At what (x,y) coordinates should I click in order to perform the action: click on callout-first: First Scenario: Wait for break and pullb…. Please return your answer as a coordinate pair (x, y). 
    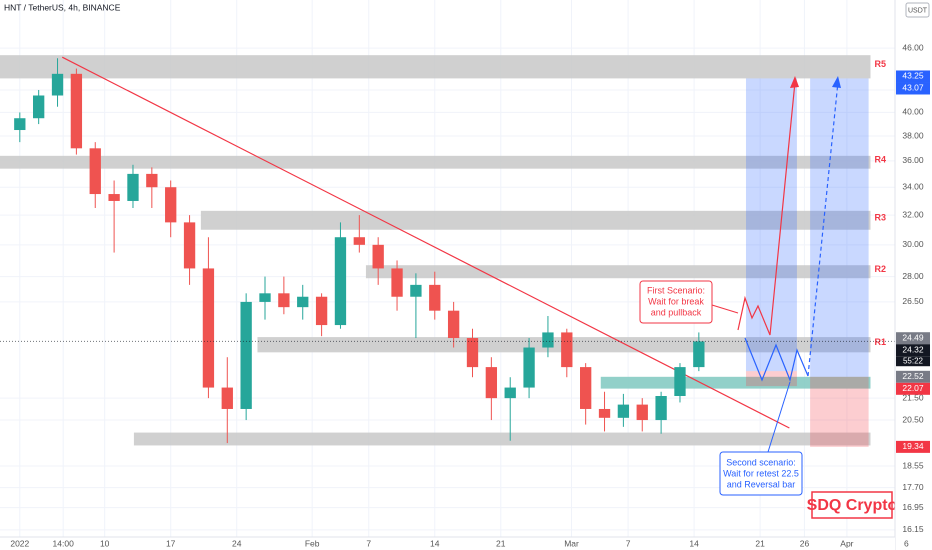
    Looking at the image, I should click on (689, 302).